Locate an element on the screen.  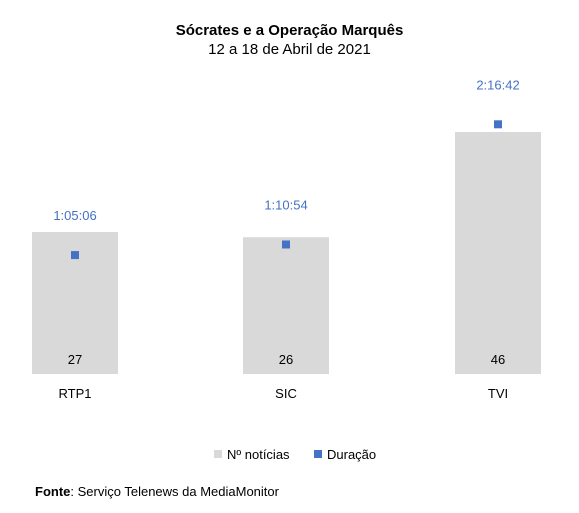
chart-subtitle: 12 a 18 de Abril de 2021 is located at coordinates (289, 49).